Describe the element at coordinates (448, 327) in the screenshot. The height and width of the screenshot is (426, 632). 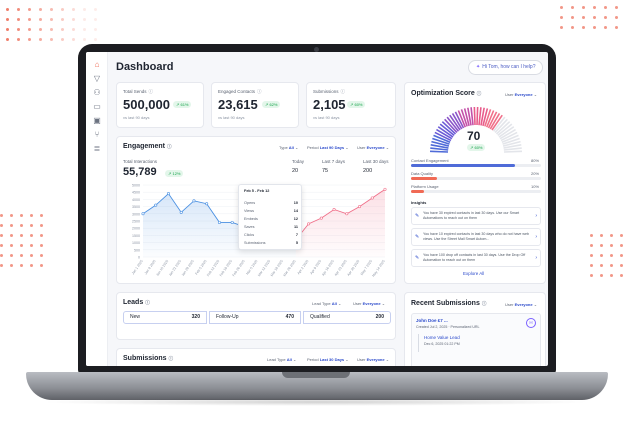
I see `submission-meta: Created Jul 2, 2025 · Personalized URL` at that location.